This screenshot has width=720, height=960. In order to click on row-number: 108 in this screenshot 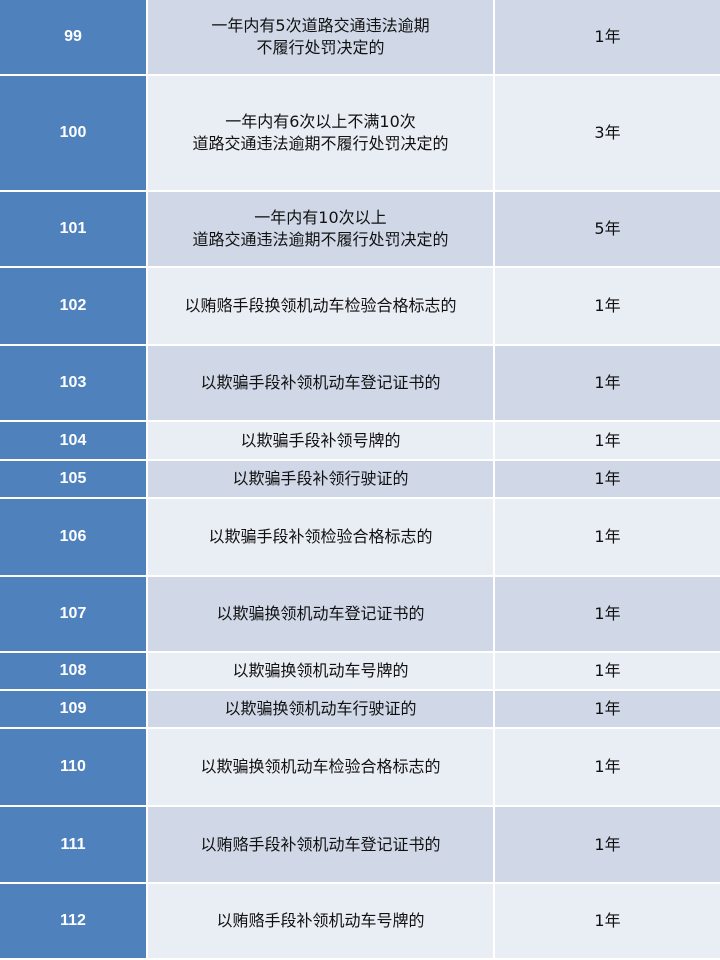, I will do `click(74, 671)`.